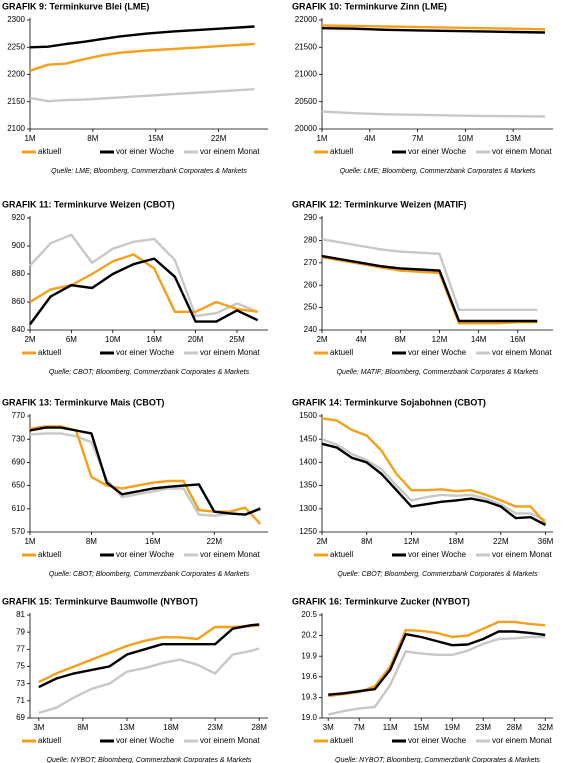 The height and width of the screenshot is (763, 563). I want to click on y-tick-label: 260, so click(311, 284).